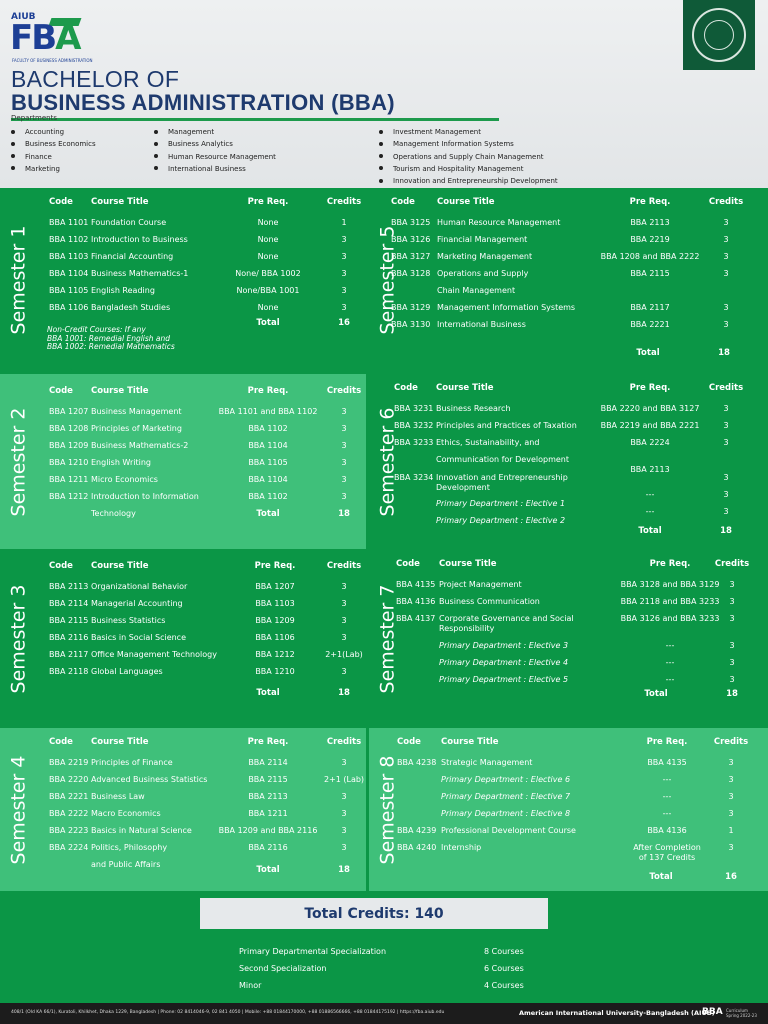 This screenshot has height=1024, width=768. What do you see at coordinates (52, 60) in the screenshot?
I see `logo-subtitle: FACULTY OF BUSINESS ADMINISTRATION` at bounding box center [52, 60].